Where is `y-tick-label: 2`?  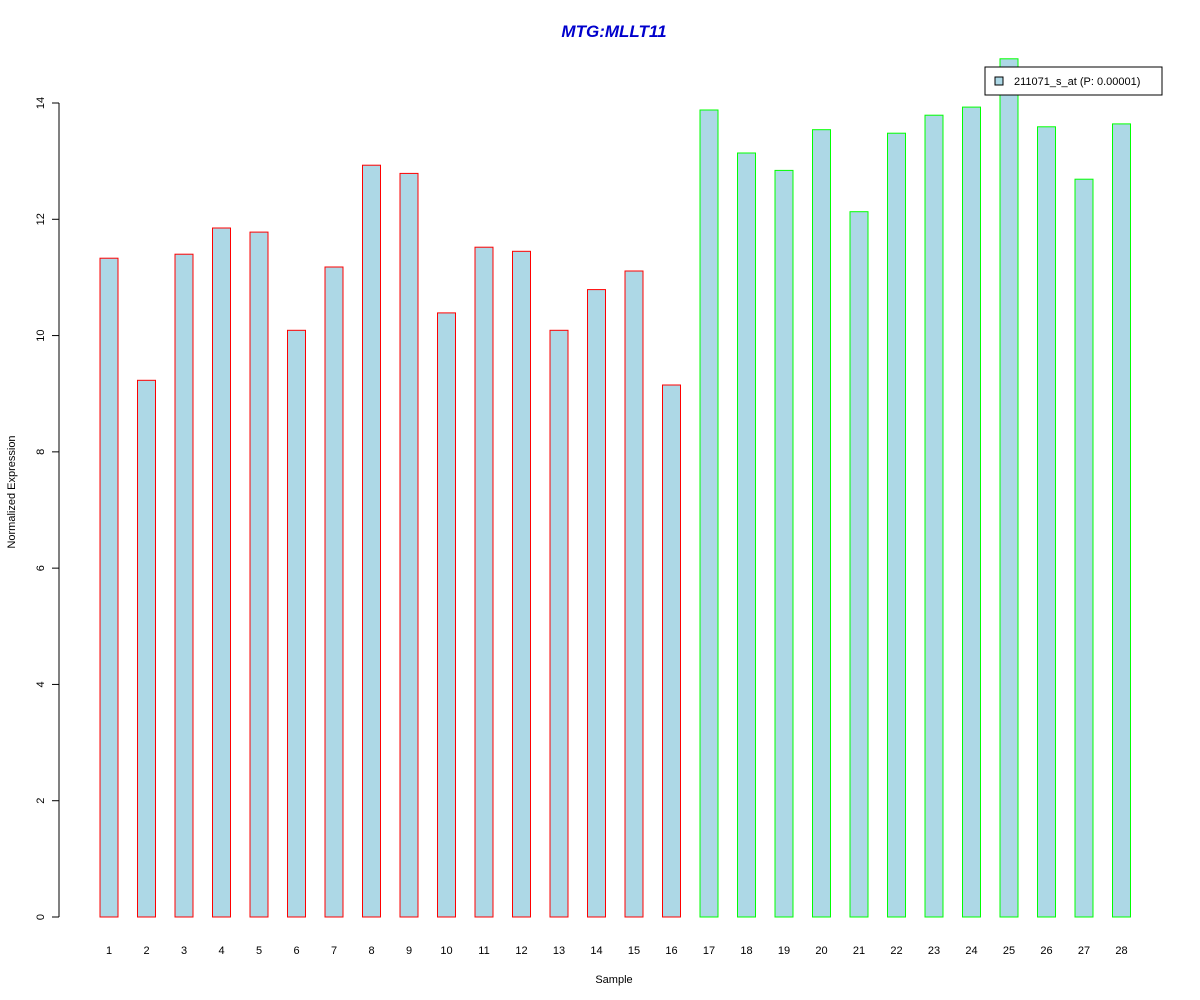 y-tick-label: 2 is located at coordinates (41, 801).